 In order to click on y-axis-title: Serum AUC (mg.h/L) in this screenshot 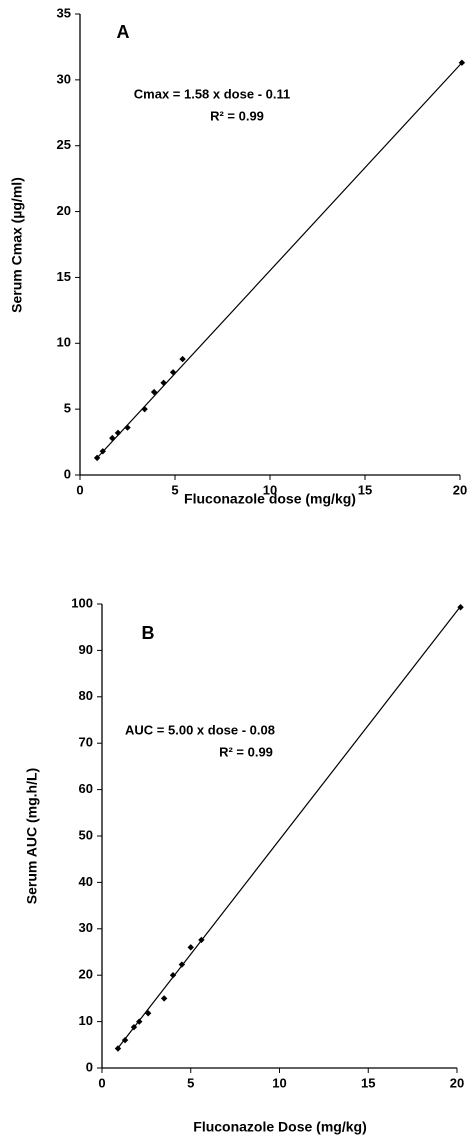, I will do `click(32, 836)`.